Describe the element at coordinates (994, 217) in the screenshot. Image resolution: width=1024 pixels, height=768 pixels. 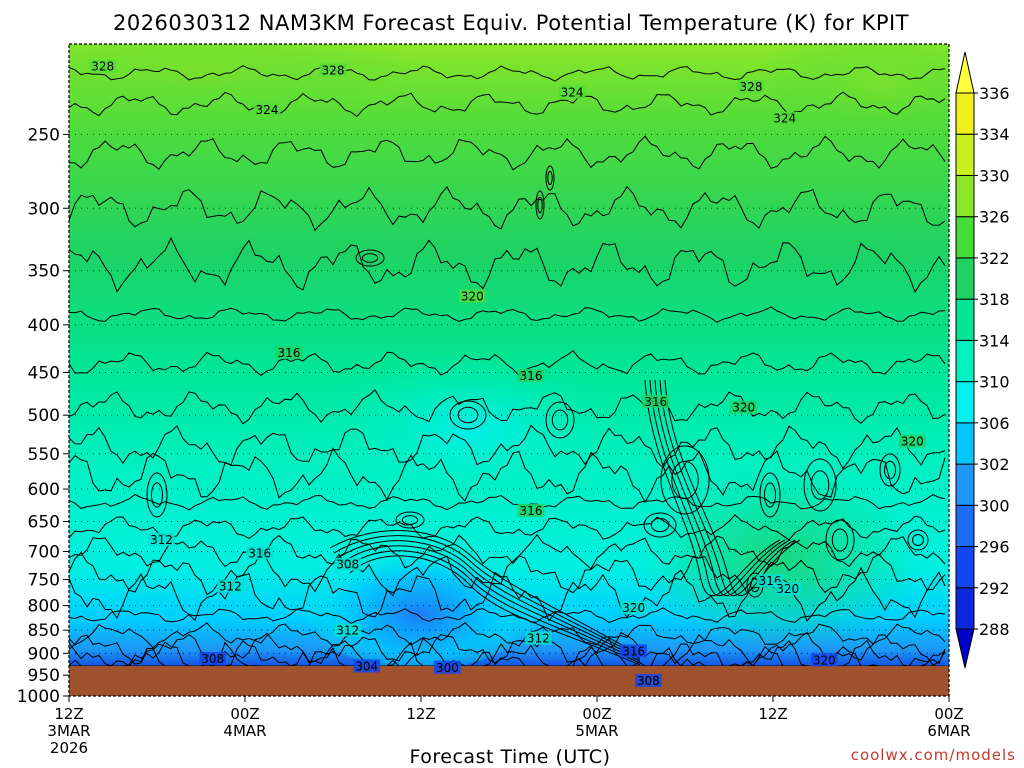
I see `colorbar-tick-label: 326` at that location.